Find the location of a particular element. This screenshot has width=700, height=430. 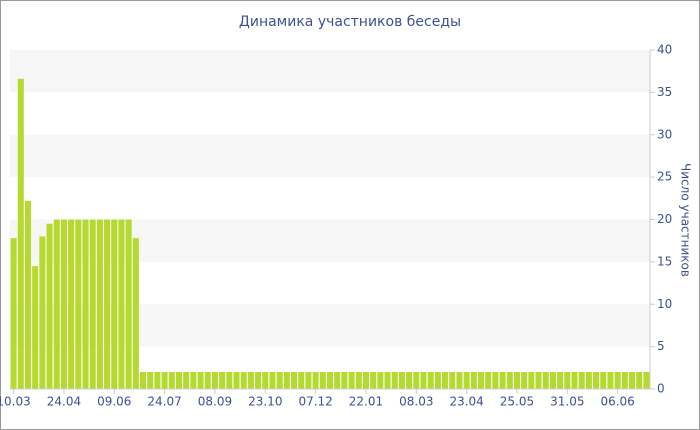

x-tick-label: 22.01 is located at coordinates (366, 402).